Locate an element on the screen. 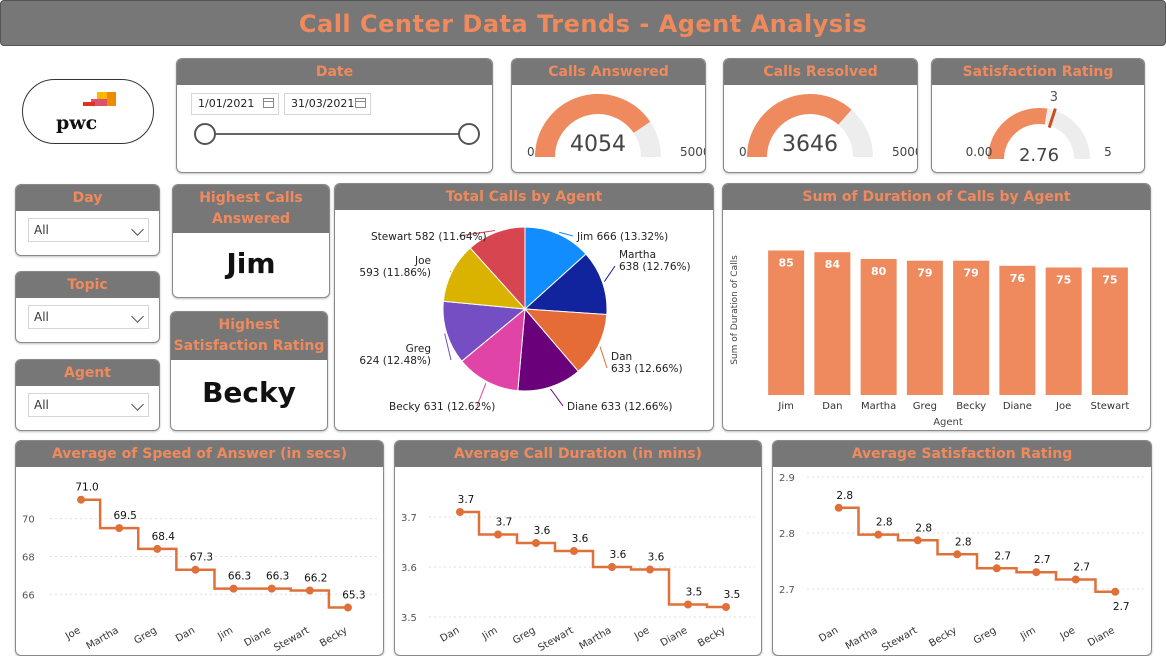  bar-tick-label: Stewart is located at coordinates (1109, 406).